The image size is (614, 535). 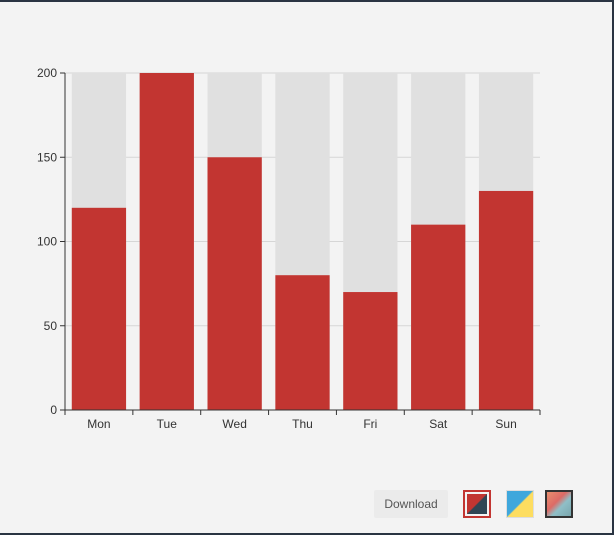 I want to click on x-tick-label: Thu, so click(x=302, y=424).